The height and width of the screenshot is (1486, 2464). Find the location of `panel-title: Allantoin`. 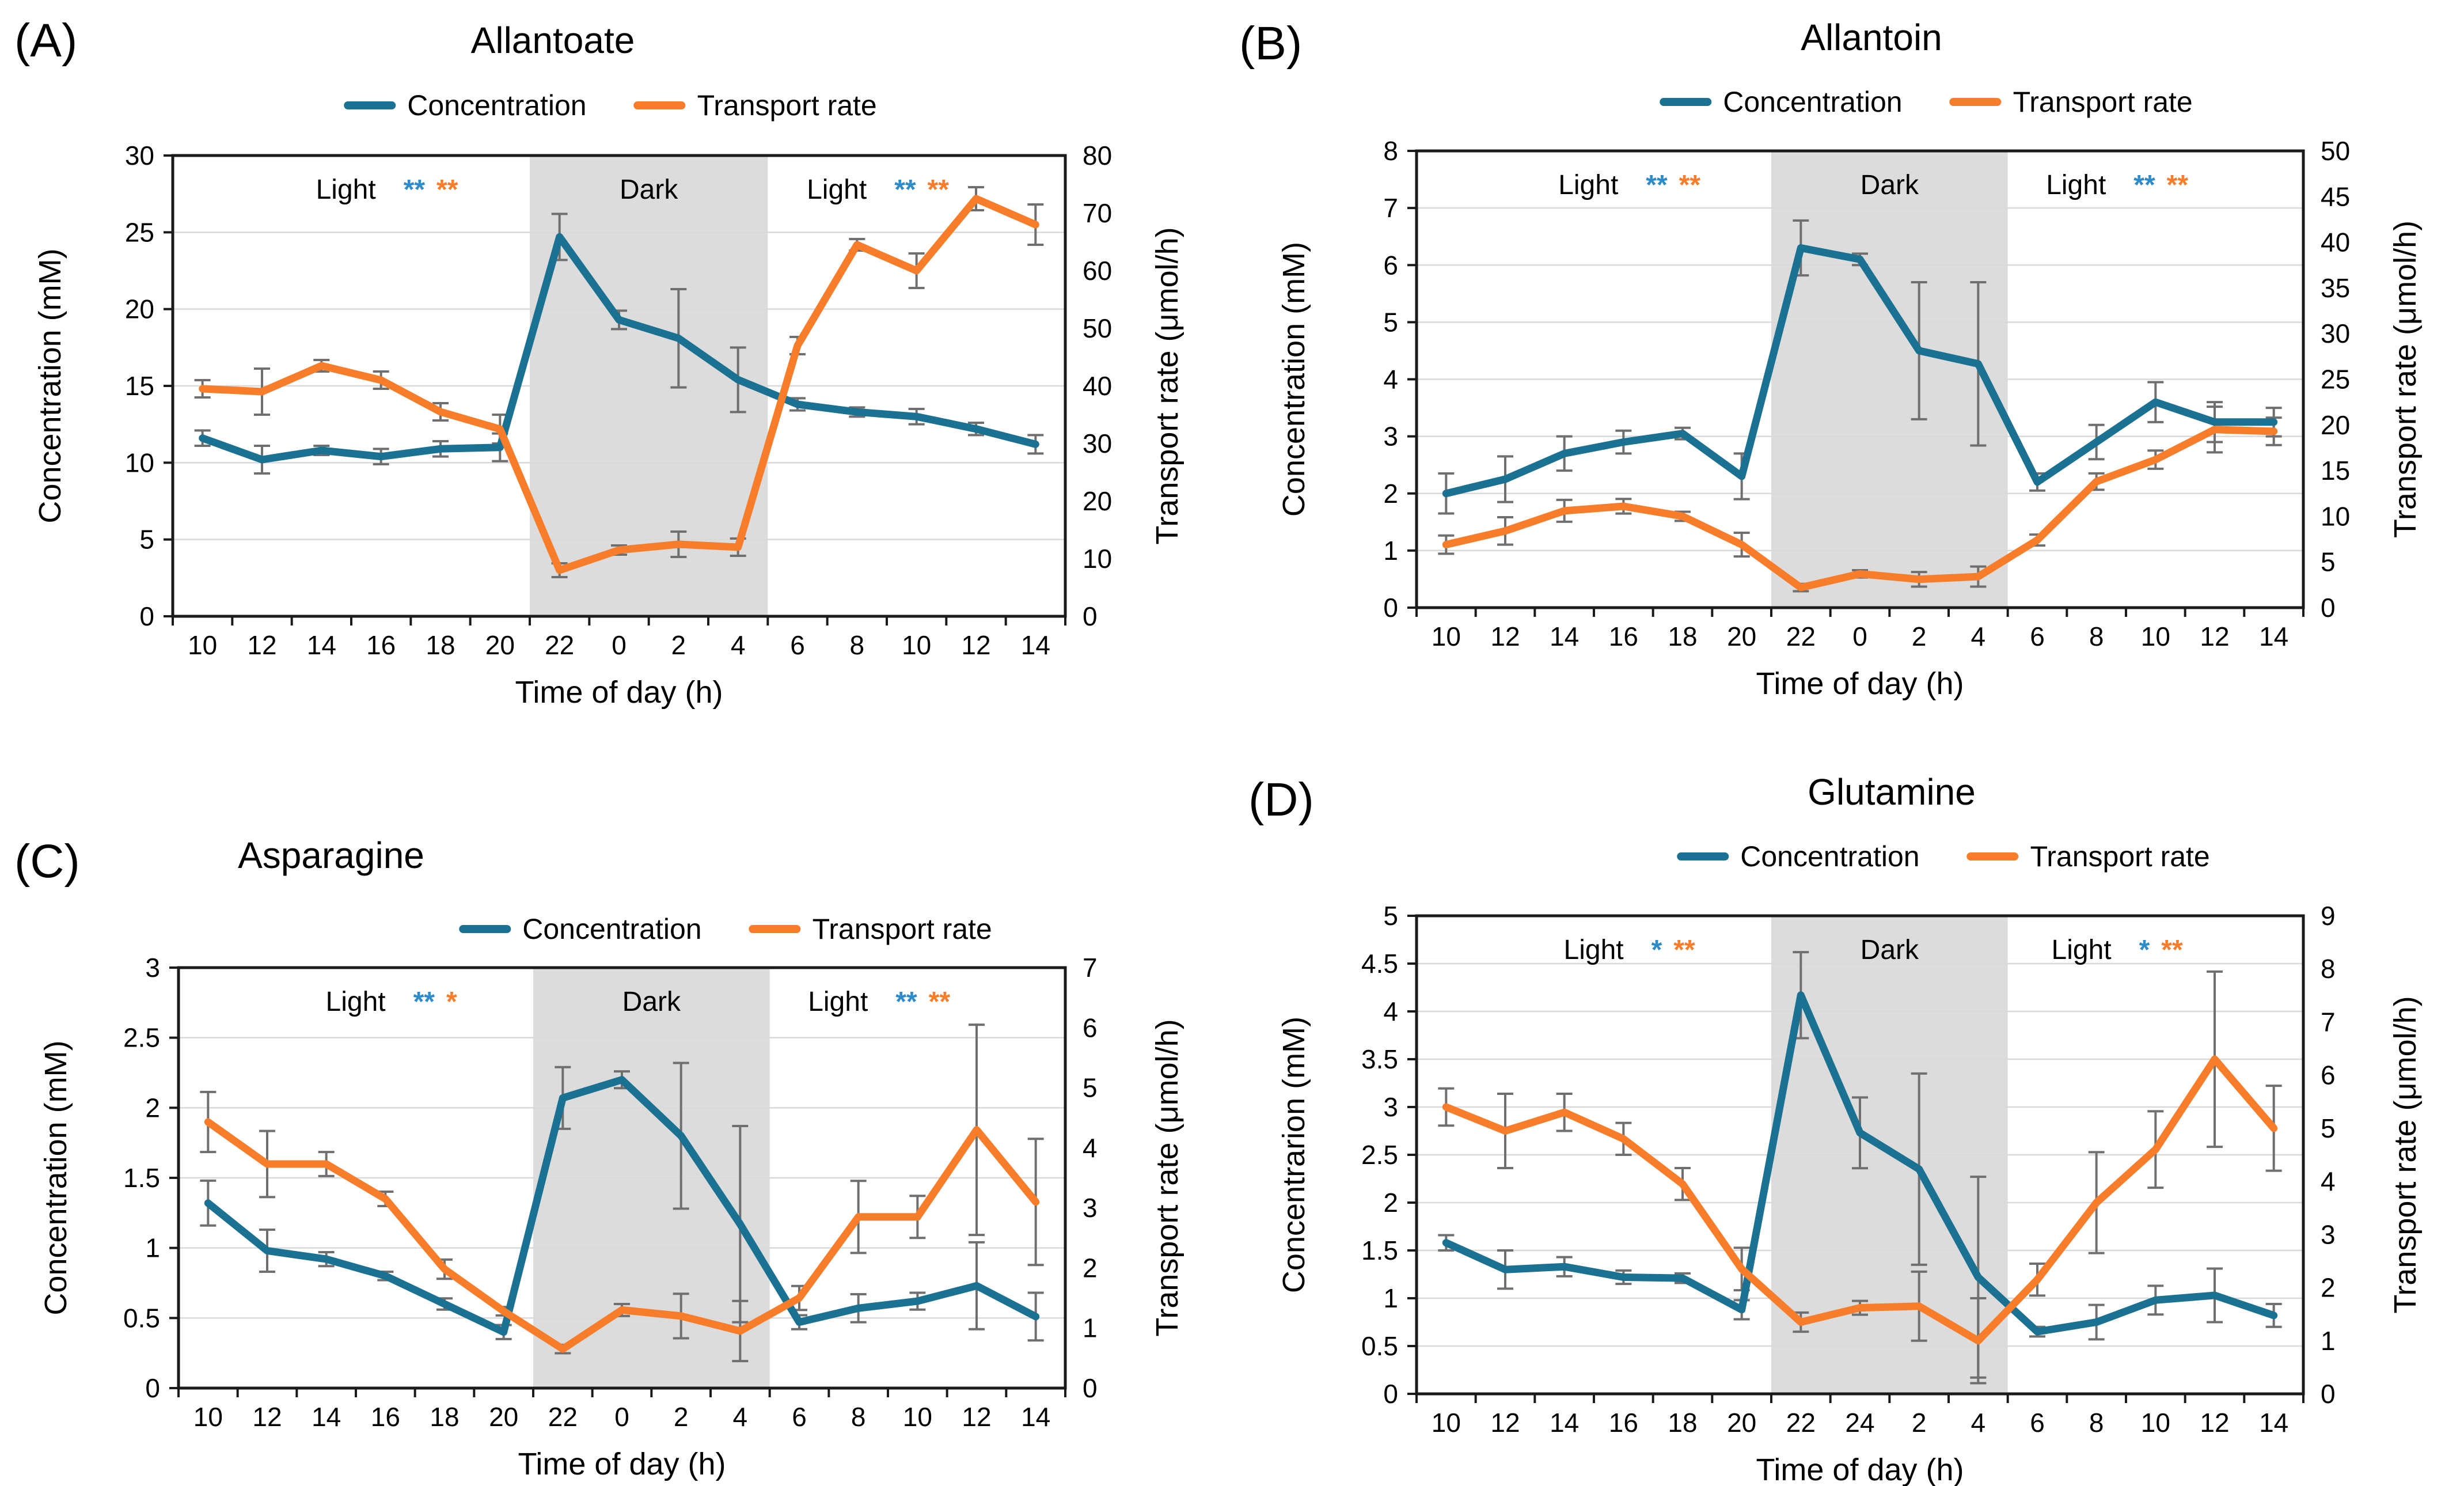

panel-title: Allantoin is located at coordinates (1871, 37).